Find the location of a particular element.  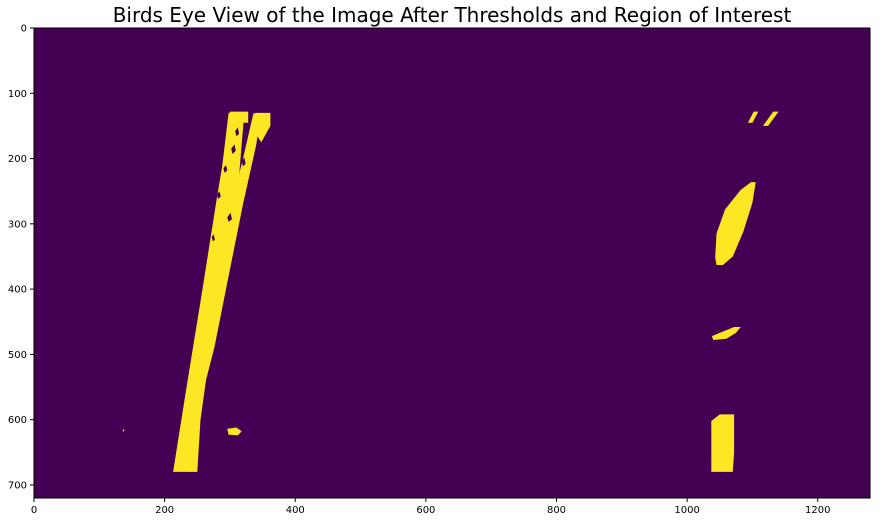

y-tick-label: 0 is located at coordinates (24, 29).